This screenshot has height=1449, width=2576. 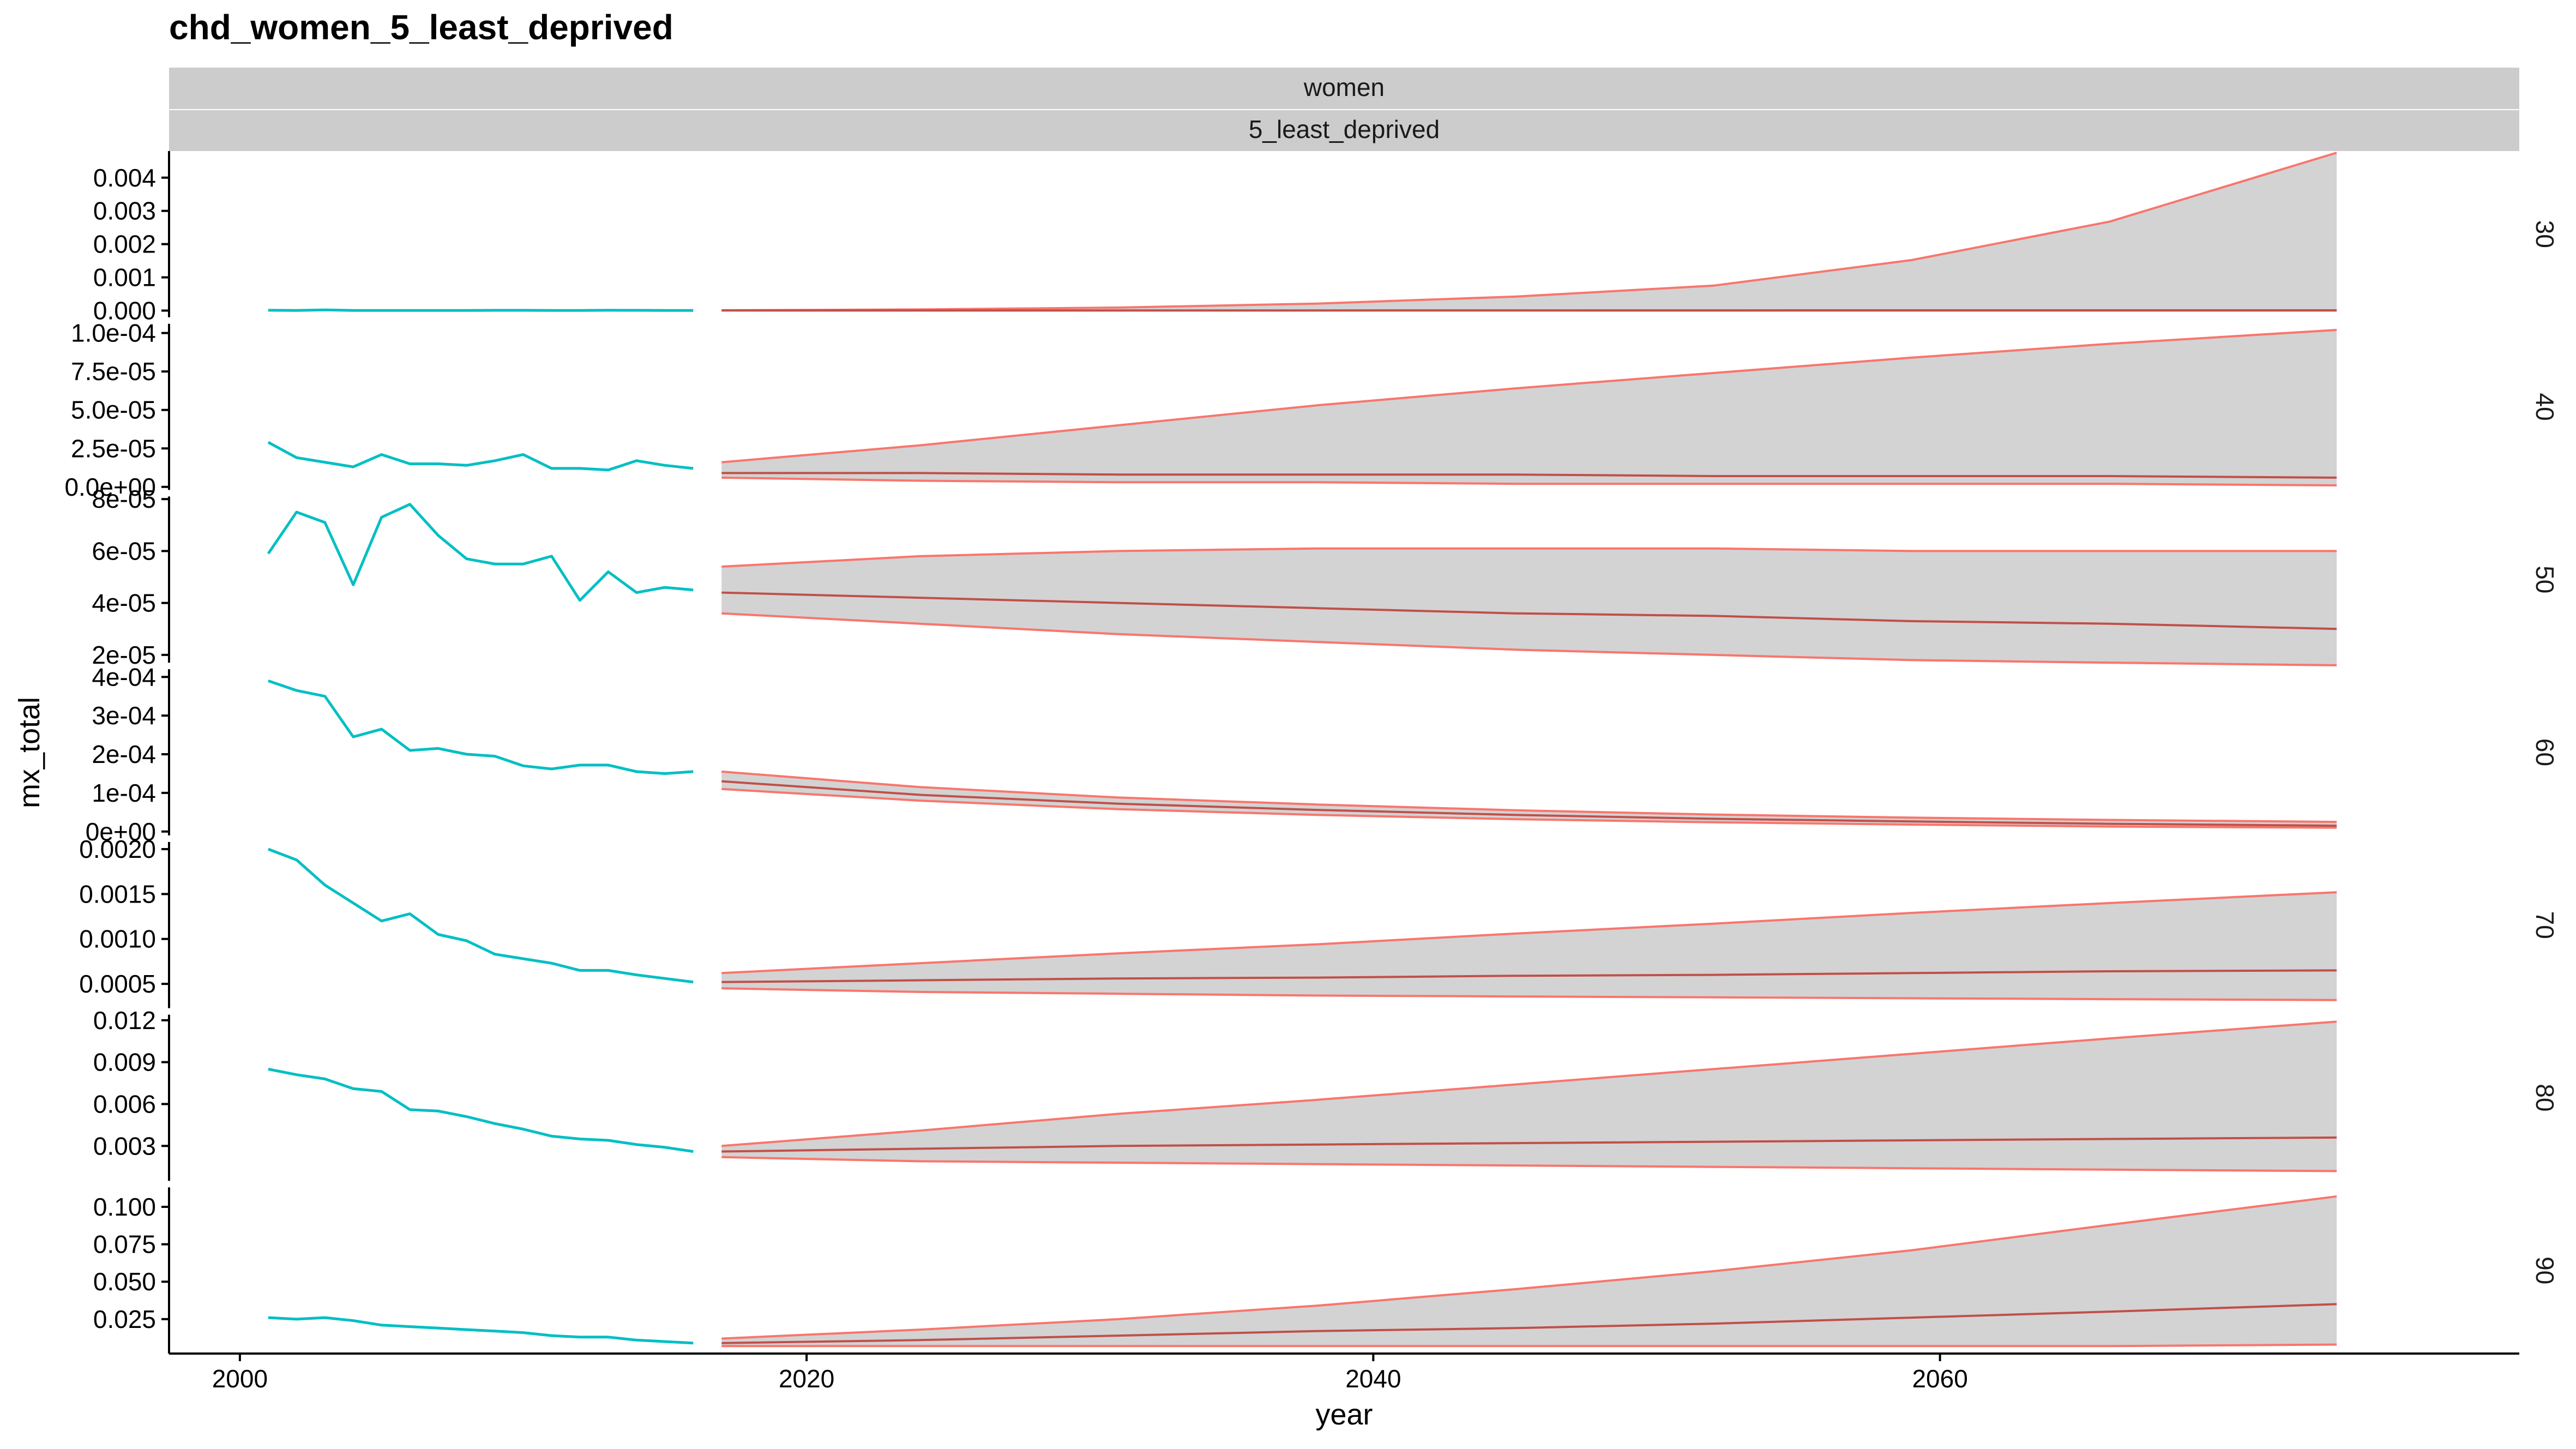 I want to click on panel-80: 80 0.003 0.006 0.009 0.012, so click(x=1326, y=1093).